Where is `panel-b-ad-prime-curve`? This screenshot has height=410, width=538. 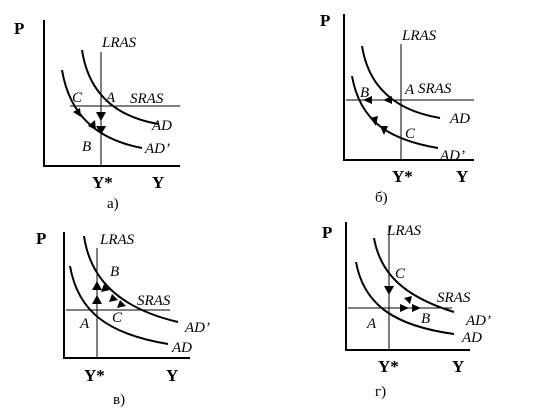
panel-b-ad-prime-curve is located at coordinates (395, 112).